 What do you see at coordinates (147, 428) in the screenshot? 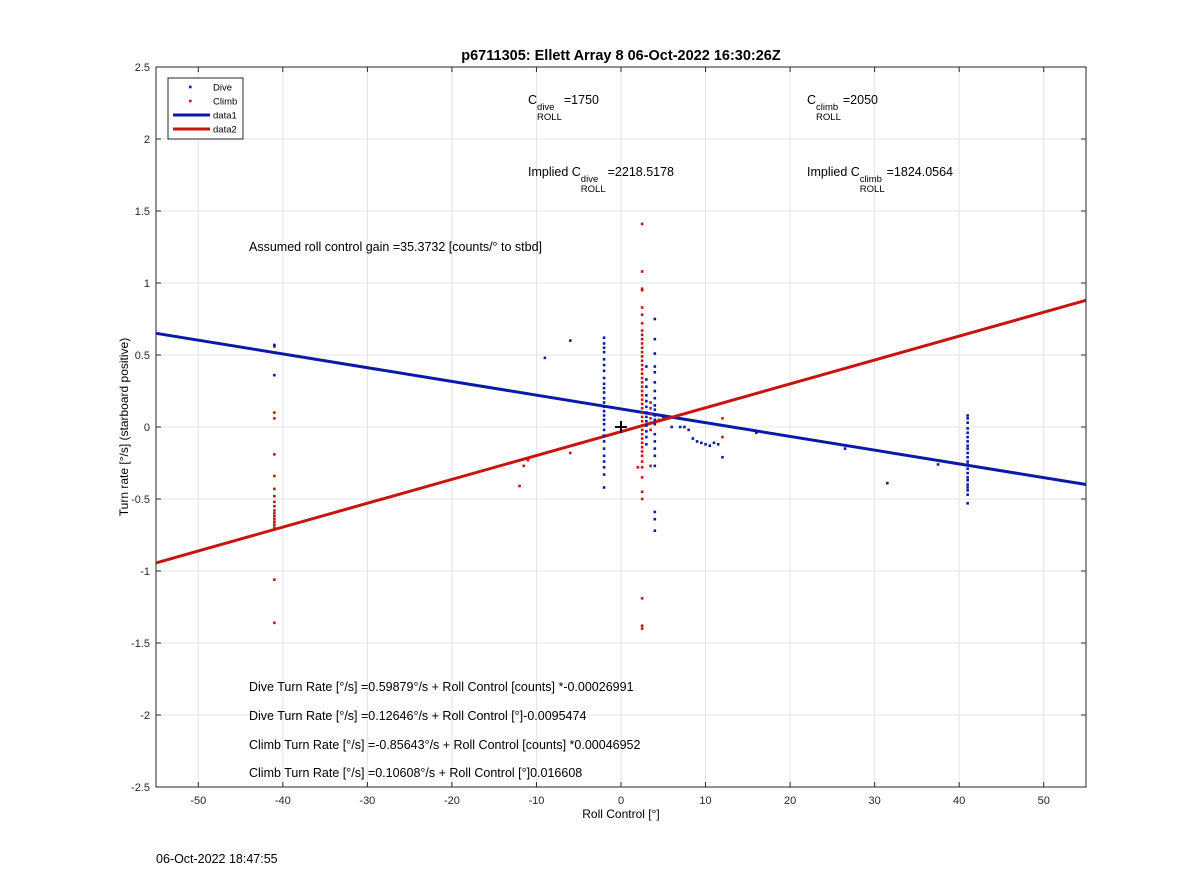
I see `y-tick-label: 0` at bounding box center [147, 428].